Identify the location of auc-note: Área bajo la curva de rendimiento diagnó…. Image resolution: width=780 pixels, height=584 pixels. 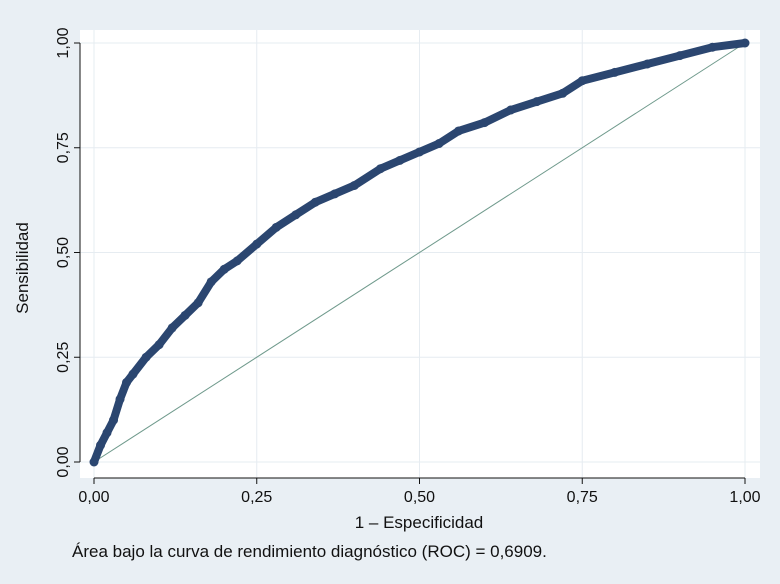
(309, 551).